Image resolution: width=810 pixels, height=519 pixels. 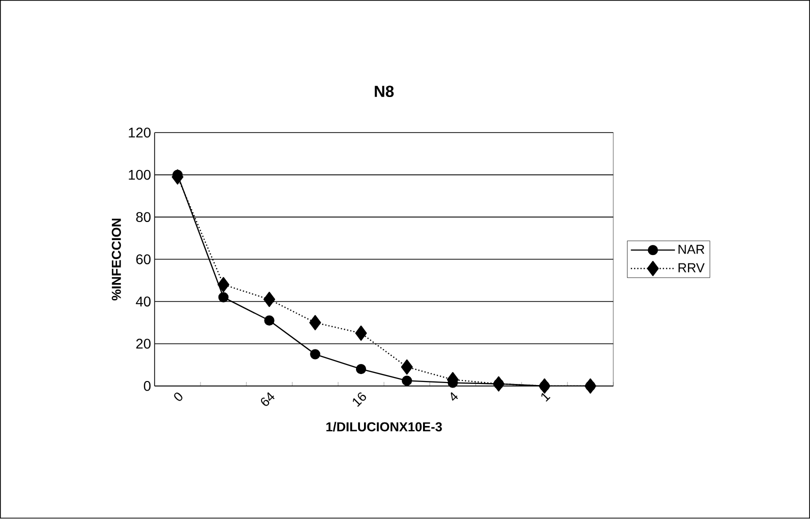 I want to click on x-axis-title: 1/DILUCIONX10E-3, so click(x=384, y=427).